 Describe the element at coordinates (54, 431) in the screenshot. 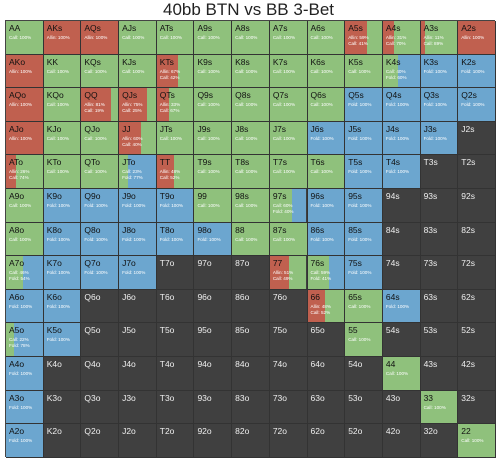

I see `hand-label: K2o` at that location.